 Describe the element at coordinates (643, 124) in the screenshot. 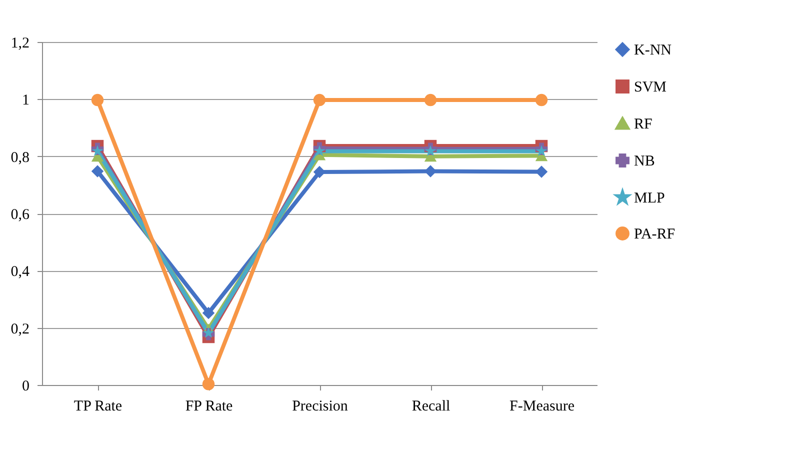

I see `legend-label: RF` at that location.